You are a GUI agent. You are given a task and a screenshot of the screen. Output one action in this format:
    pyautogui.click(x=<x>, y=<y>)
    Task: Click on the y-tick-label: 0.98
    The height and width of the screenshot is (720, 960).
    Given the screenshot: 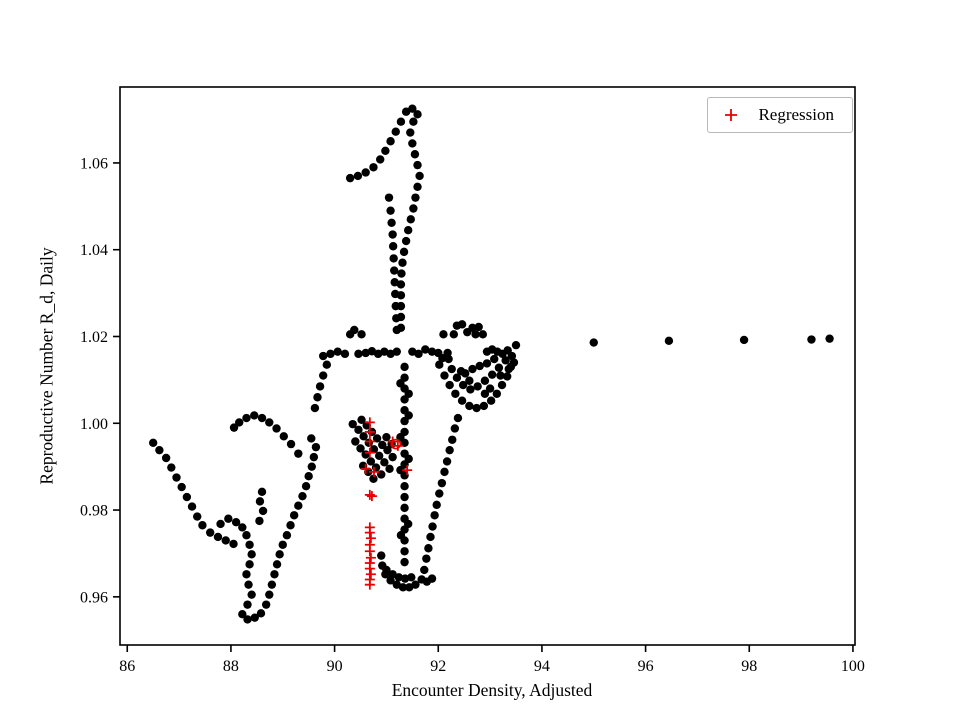 What is the action you would take?
    pyautogui.click(x=94, y=511)
    